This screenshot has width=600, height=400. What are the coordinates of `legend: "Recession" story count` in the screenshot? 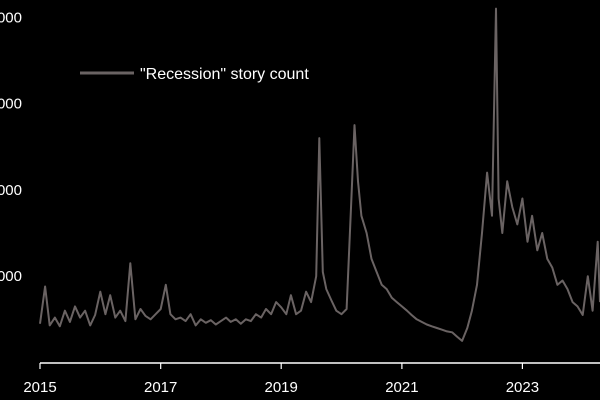 It's located at (194, 74).